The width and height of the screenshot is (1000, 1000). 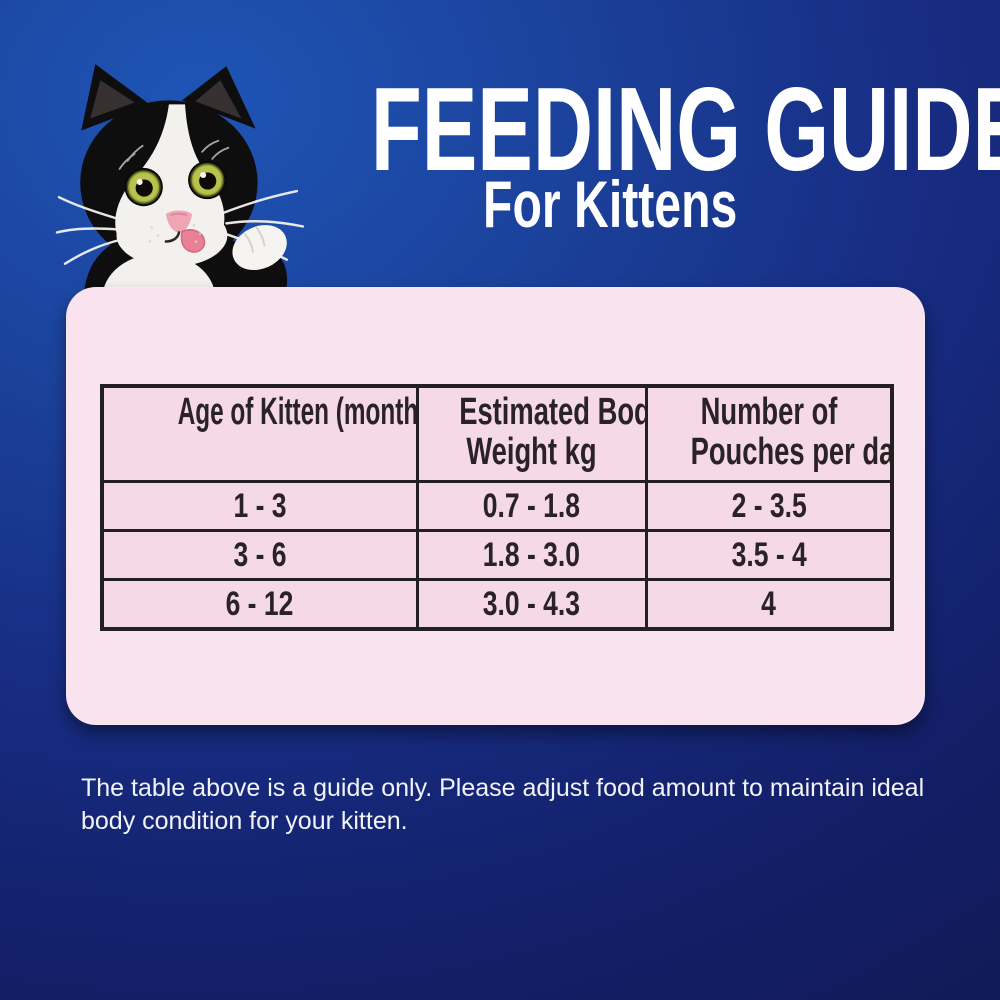 I want to click on cat-whiskers, so click(x=180, y=227).